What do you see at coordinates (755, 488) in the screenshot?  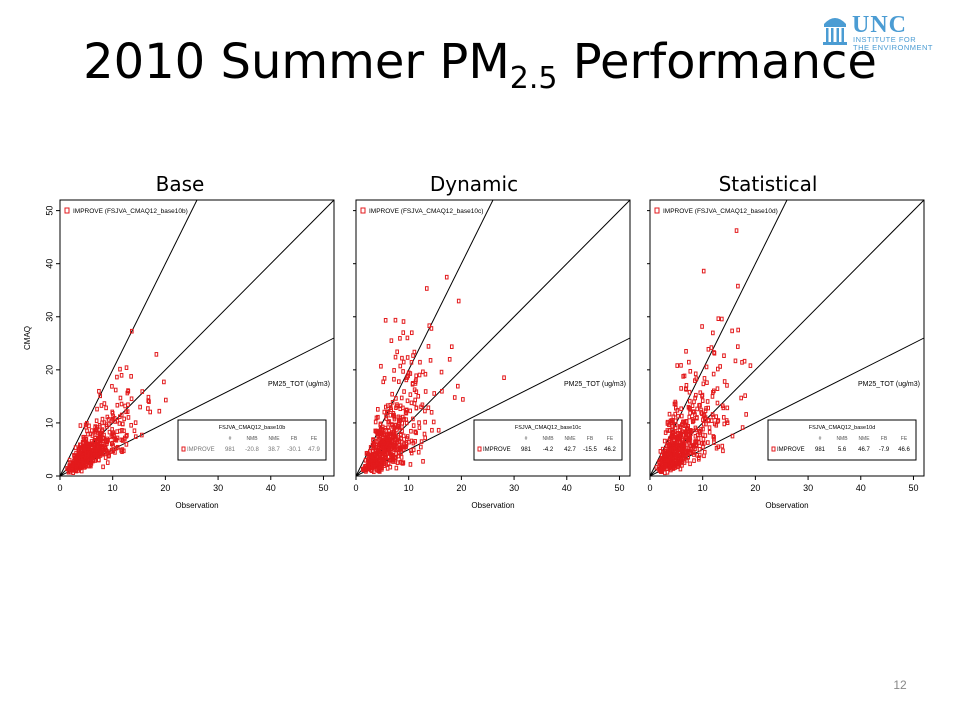 I see `x-tick-label: 20` at bounding box center [755, 488].